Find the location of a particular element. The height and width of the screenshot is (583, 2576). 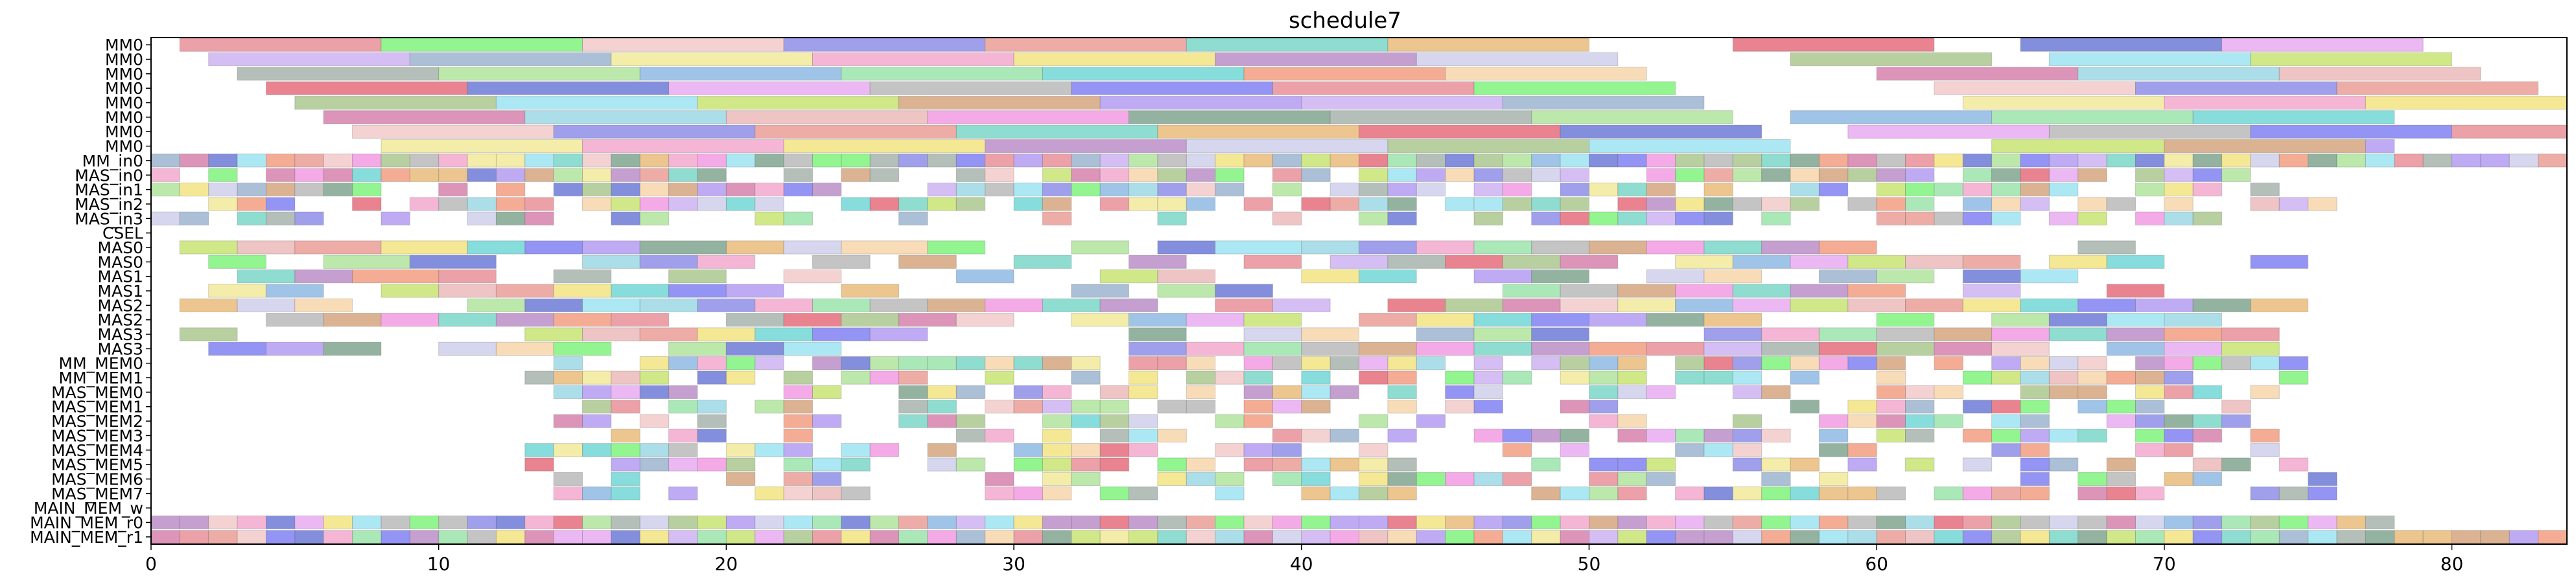

y-tick-label: MM_in0 is located at coordinates (112, 161).